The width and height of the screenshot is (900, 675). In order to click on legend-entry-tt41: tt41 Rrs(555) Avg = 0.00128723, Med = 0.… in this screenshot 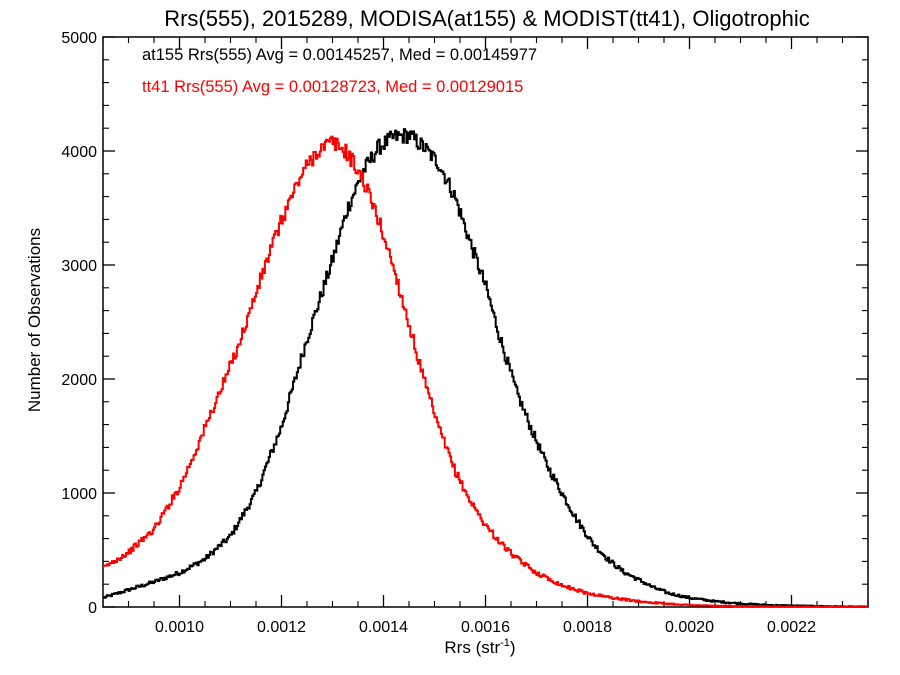, I will do `click(332, 87)`.